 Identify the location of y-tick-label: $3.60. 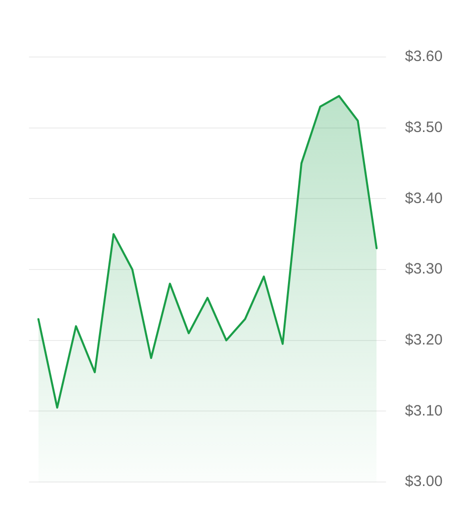
(424, 57).